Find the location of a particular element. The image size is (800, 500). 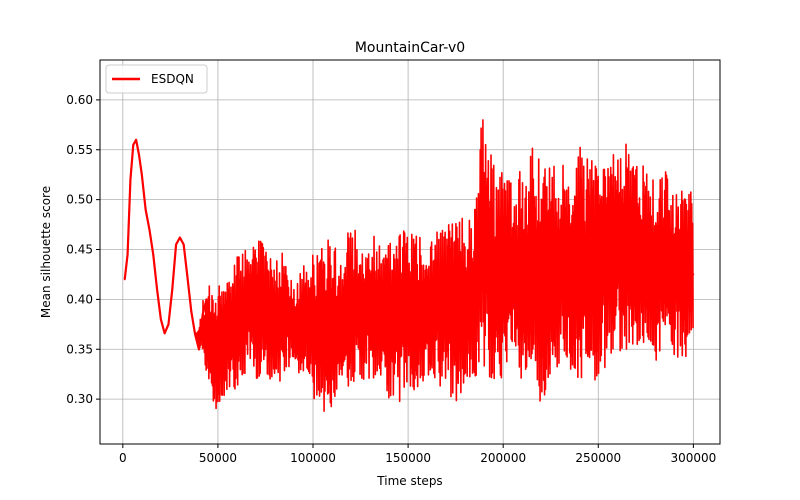

x-tick-label: 200000 is located at coordinates (503, 458).